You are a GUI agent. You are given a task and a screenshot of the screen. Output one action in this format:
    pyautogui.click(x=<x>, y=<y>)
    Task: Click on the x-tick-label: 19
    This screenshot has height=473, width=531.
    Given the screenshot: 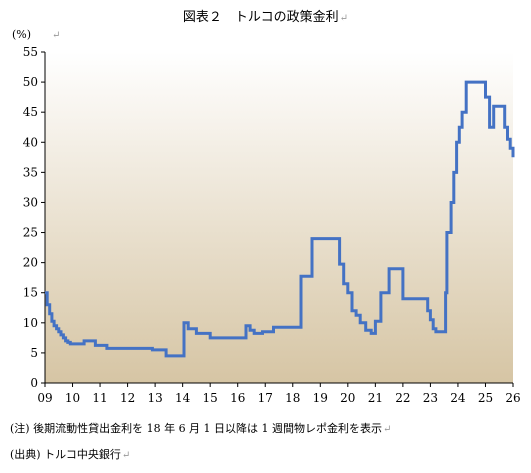 What is the action you would take?
    pyautogui.click(x=320, y=398)
    